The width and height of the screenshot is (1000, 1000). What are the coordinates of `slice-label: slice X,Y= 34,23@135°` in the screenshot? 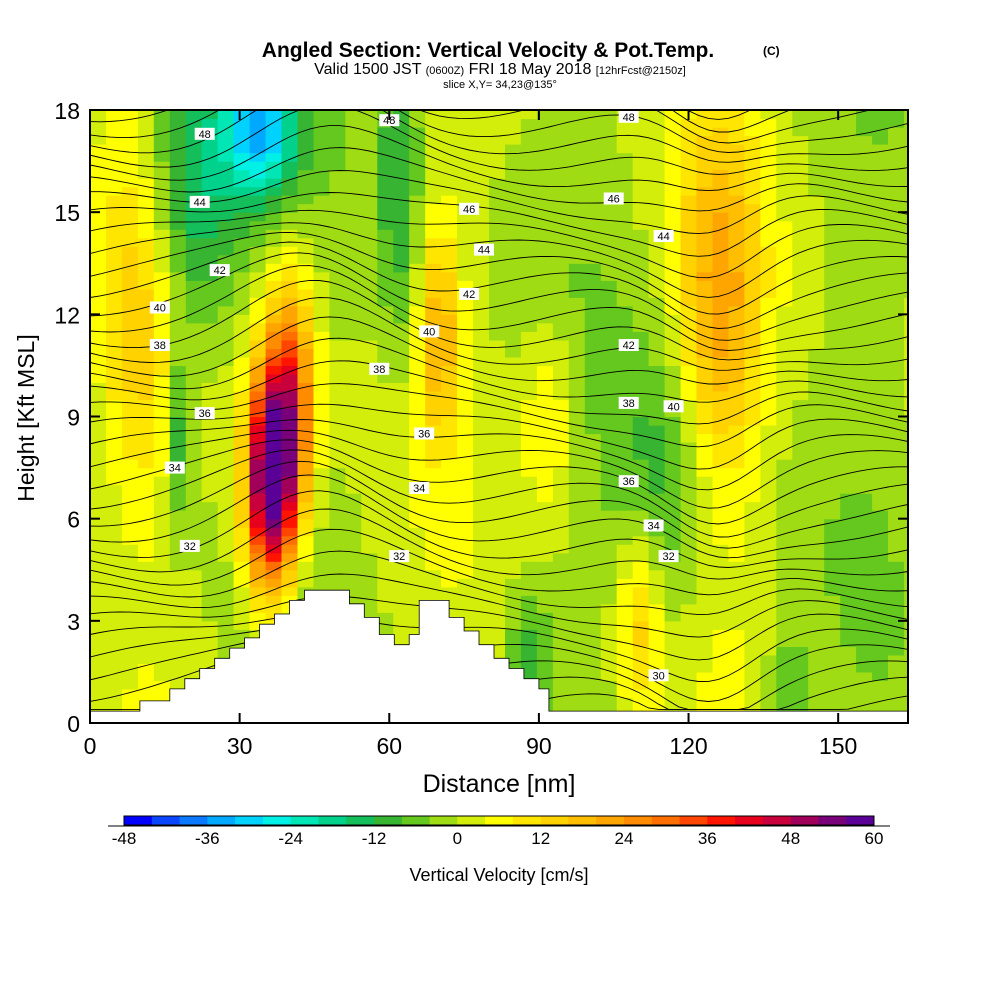 It's located at (500, 85).